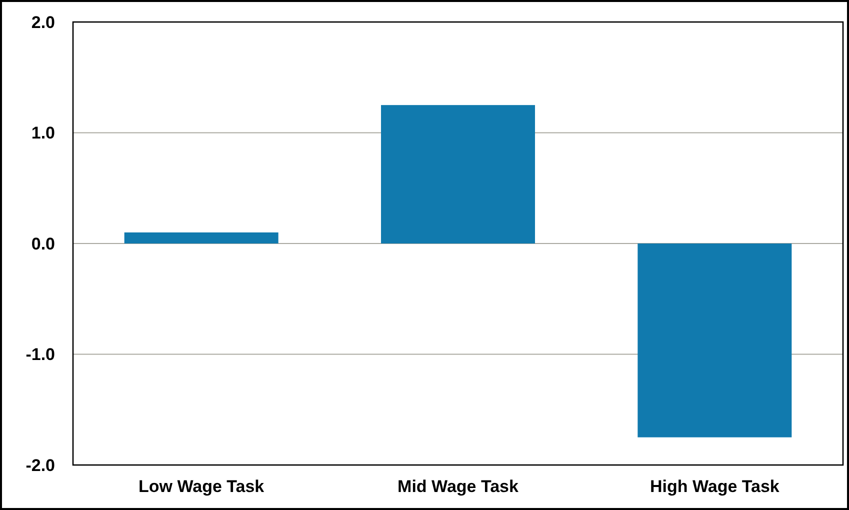 Image resolution: width=849 pixels, height=510 pixels. I want to click on y-tick-label: 0.0, so click(43, 244).